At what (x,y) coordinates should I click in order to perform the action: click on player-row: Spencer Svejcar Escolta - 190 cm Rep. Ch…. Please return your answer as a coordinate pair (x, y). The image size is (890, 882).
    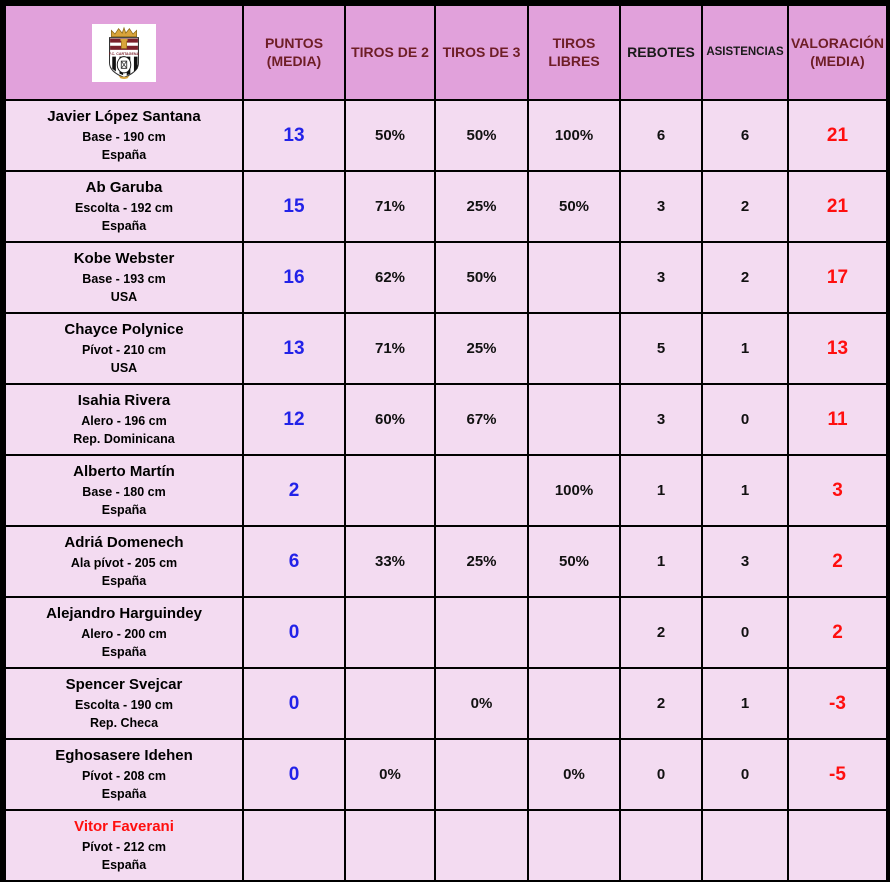
    Looking at the image, I should click on (446, 703).